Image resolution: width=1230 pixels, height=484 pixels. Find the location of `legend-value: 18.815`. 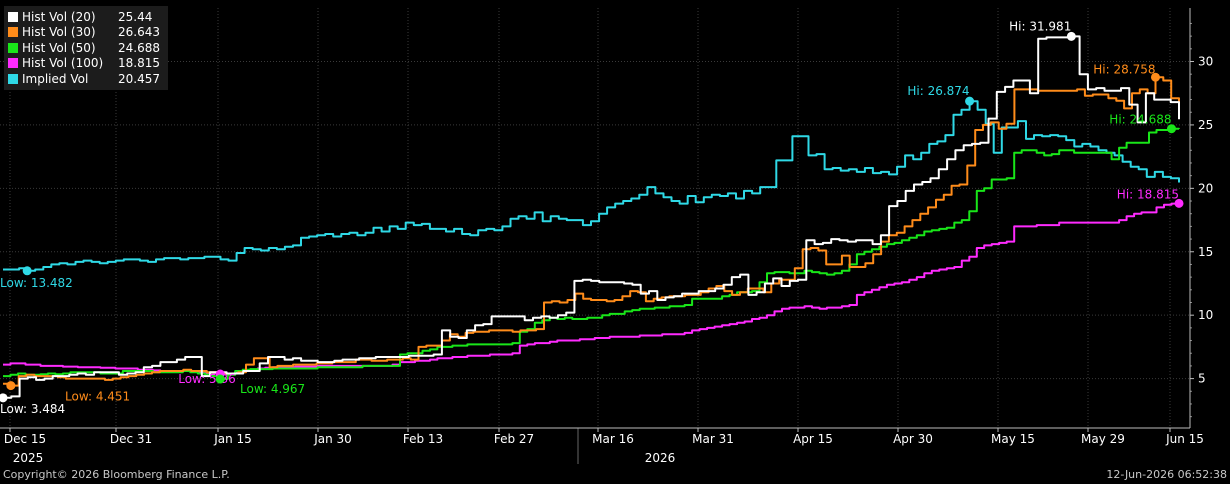

legend-value: 18.815 is located at coordinates (139, 63).